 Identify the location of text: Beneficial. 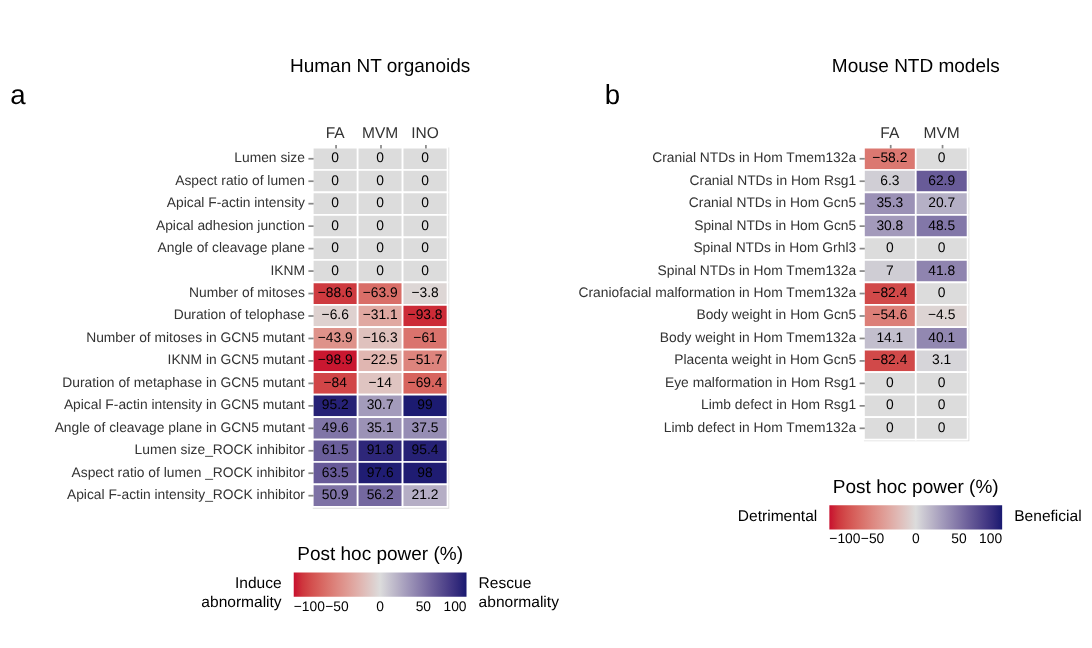
(1048, 515).